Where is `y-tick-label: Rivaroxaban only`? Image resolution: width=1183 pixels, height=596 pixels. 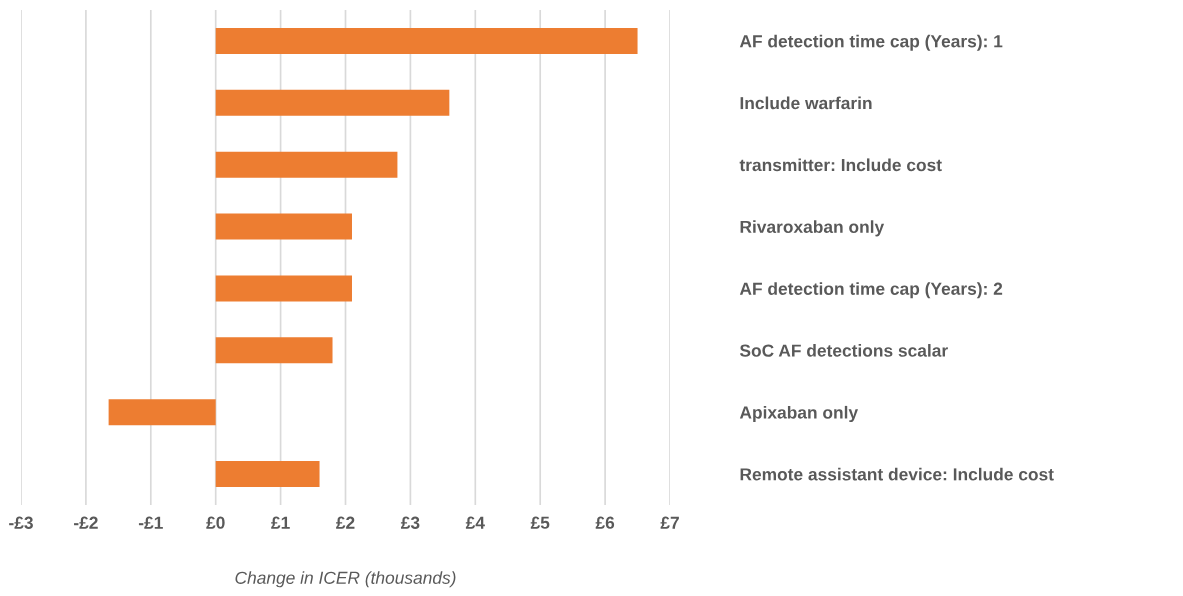 y-tick-label: Rivaroxaban only is located at coordinates (812, 228).